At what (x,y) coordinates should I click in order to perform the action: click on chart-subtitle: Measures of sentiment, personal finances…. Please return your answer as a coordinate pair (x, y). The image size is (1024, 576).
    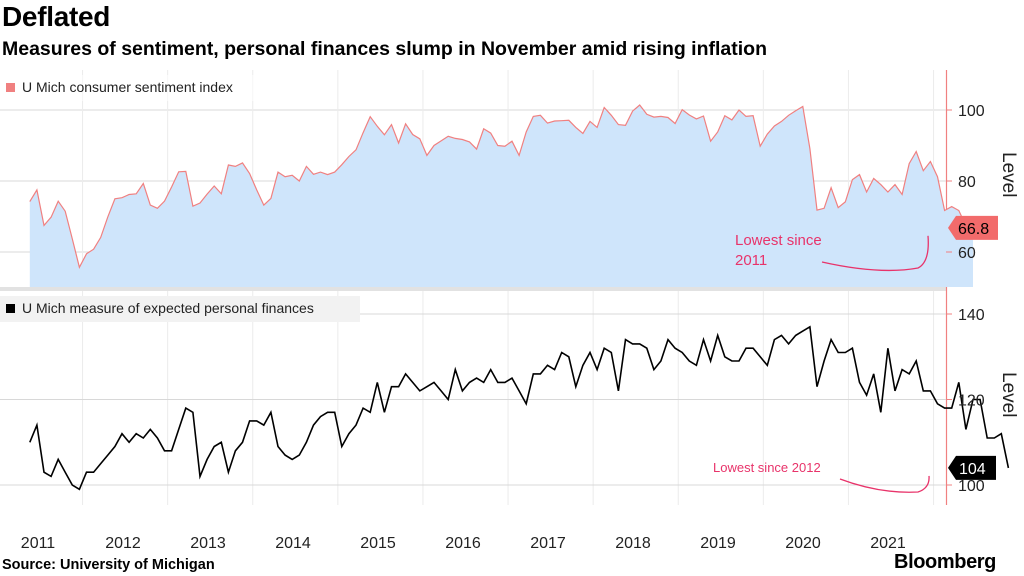
    Looking at the image, I should click on (385, 49).